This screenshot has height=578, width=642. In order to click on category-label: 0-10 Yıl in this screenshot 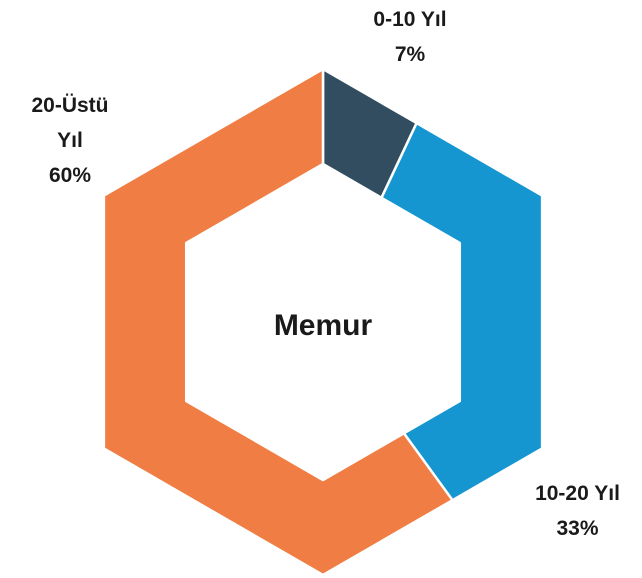, I will do `click(410, 19)`.